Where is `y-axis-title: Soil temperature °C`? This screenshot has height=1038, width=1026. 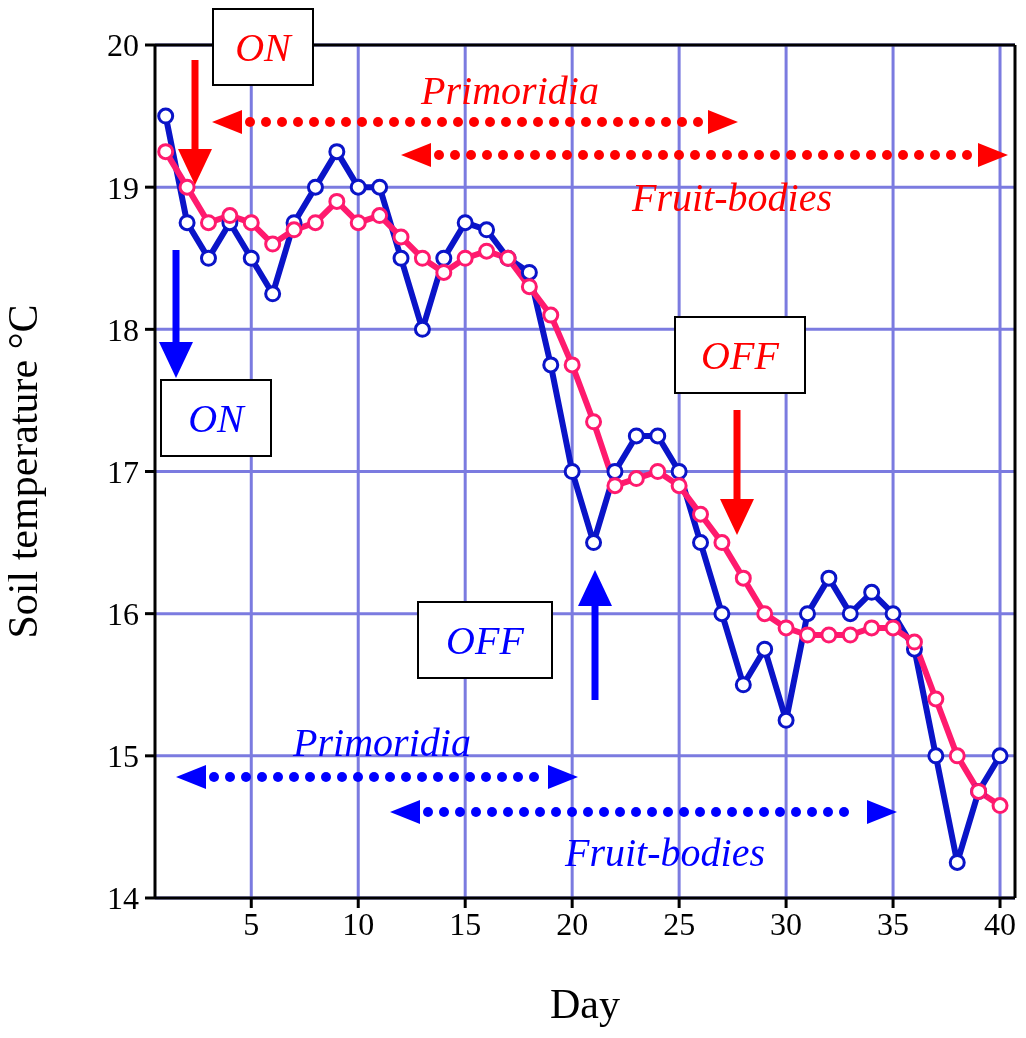 y-axis-title: Soil temperature °C is located at coordinates (23, 471).